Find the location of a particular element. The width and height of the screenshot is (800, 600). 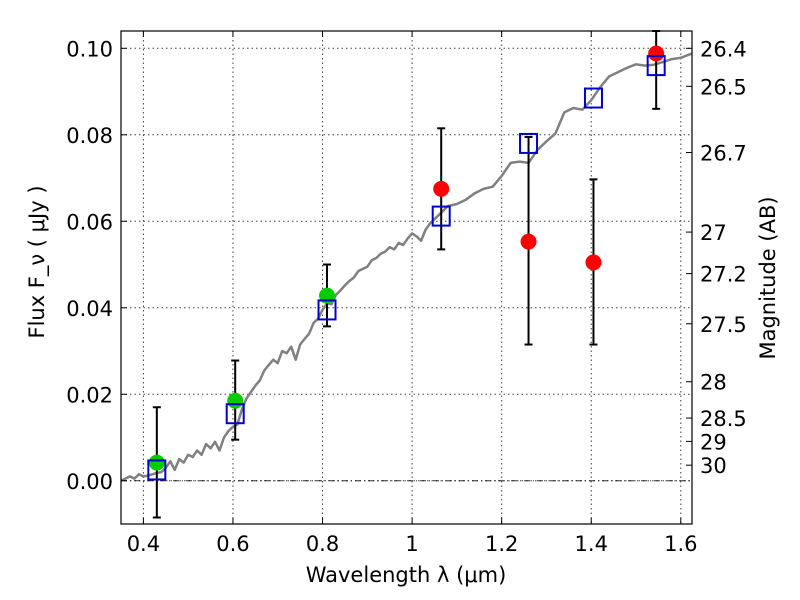

magnitude-tick-label: 27 is located at coordinates (713, 233).